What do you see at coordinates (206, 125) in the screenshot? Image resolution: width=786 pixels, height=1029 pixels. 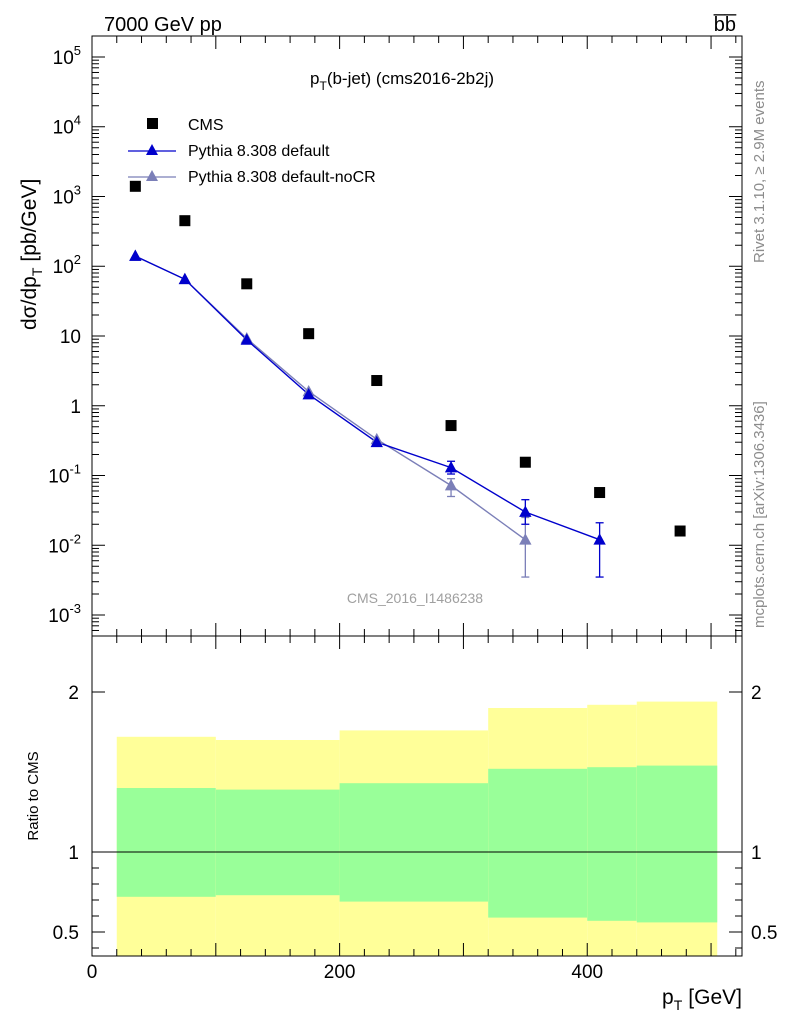 I see `legend-label-cms: CMS` at bounding box center [206, 125].